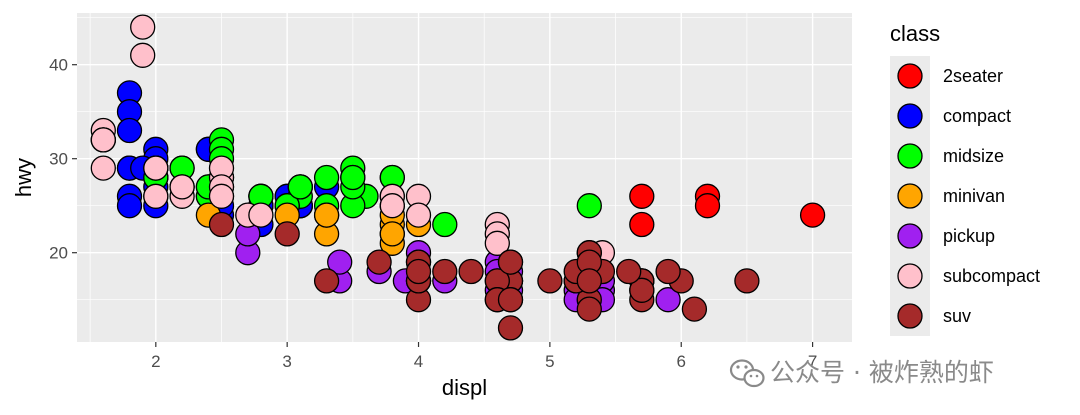 The image size is (1080, 415). What do you see at coordinates (910, 236) in the screenshot?
I see `legend-swatch-pickup` at bounding box center [910, 236].